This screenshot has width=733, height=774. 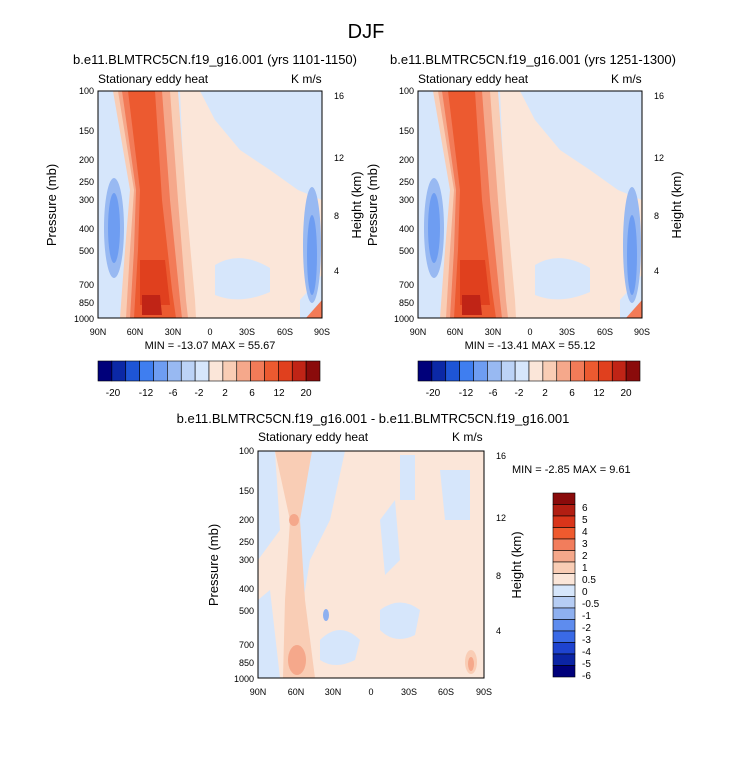 What do you see at coordinates (306, 393) in the screenshot?
I see `svg-text: 20` at bounding box center [306, 393].